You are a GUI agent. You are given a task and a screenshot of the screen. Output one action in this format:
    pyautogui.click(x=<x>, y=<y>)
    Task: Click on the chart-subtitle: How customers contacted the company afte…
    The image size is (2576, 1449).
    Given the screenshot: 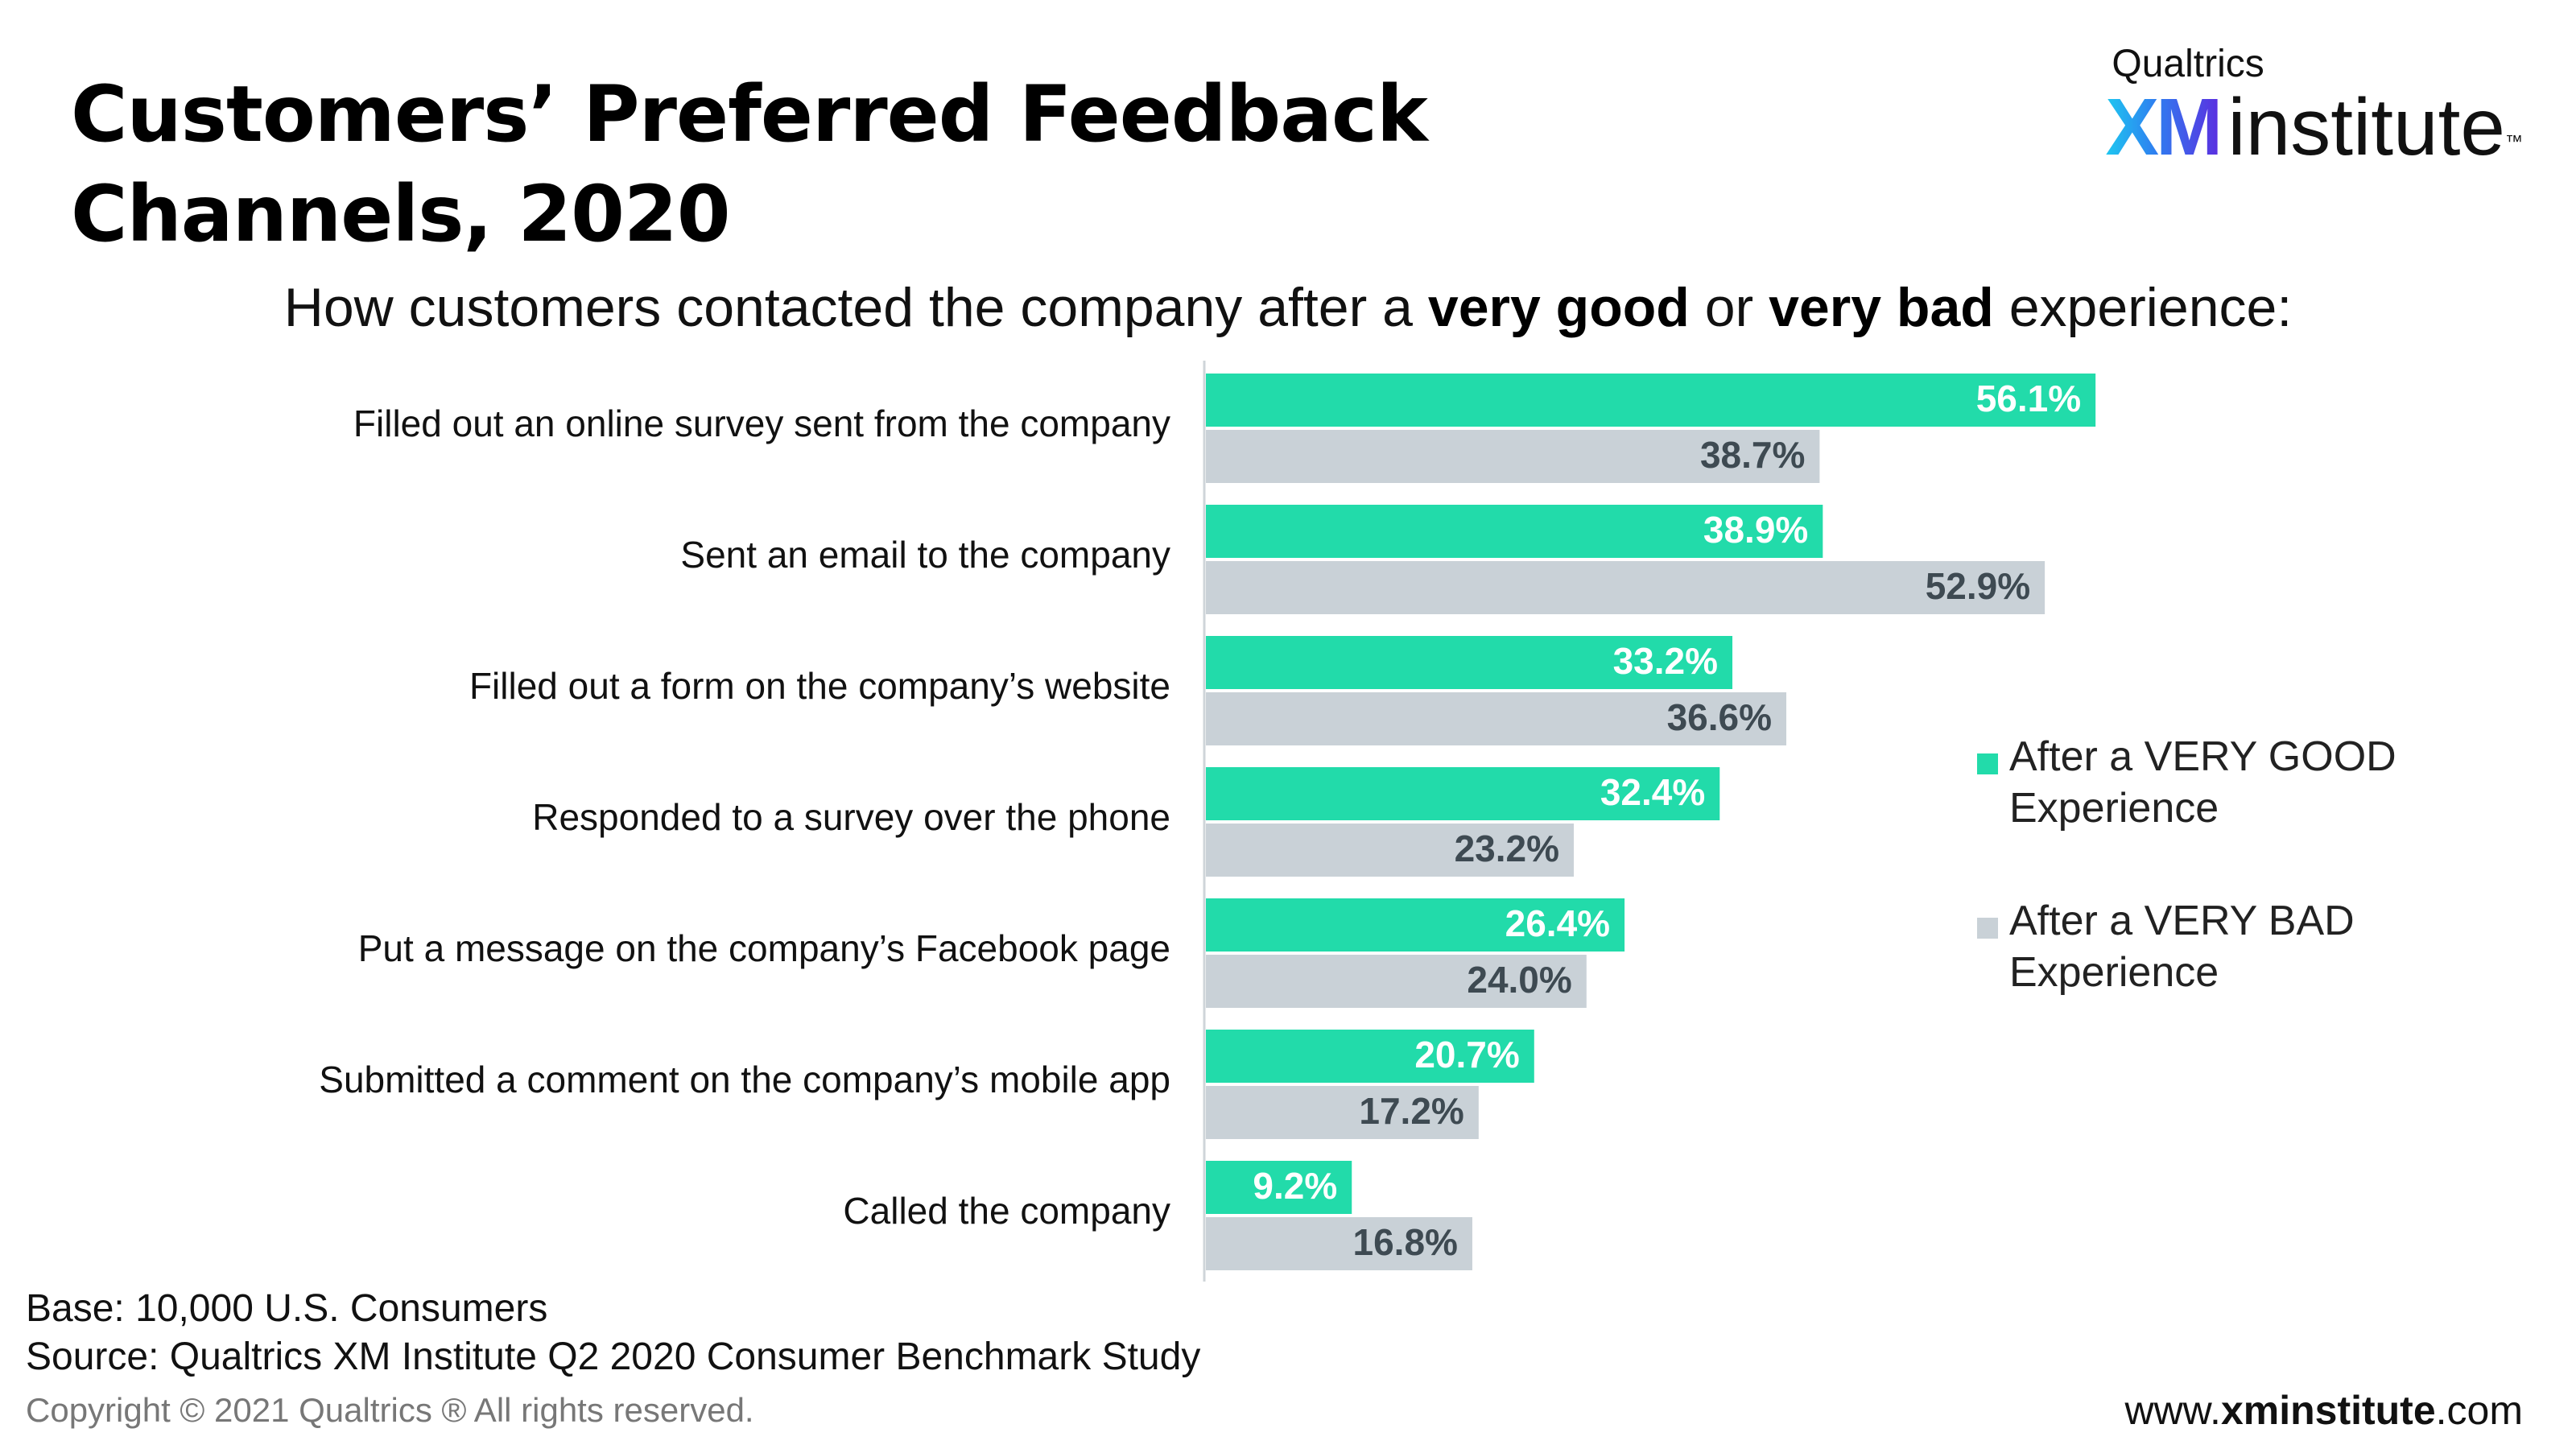 What is the action you would take?
    pyautogui.click(x=1288, y=307)
    